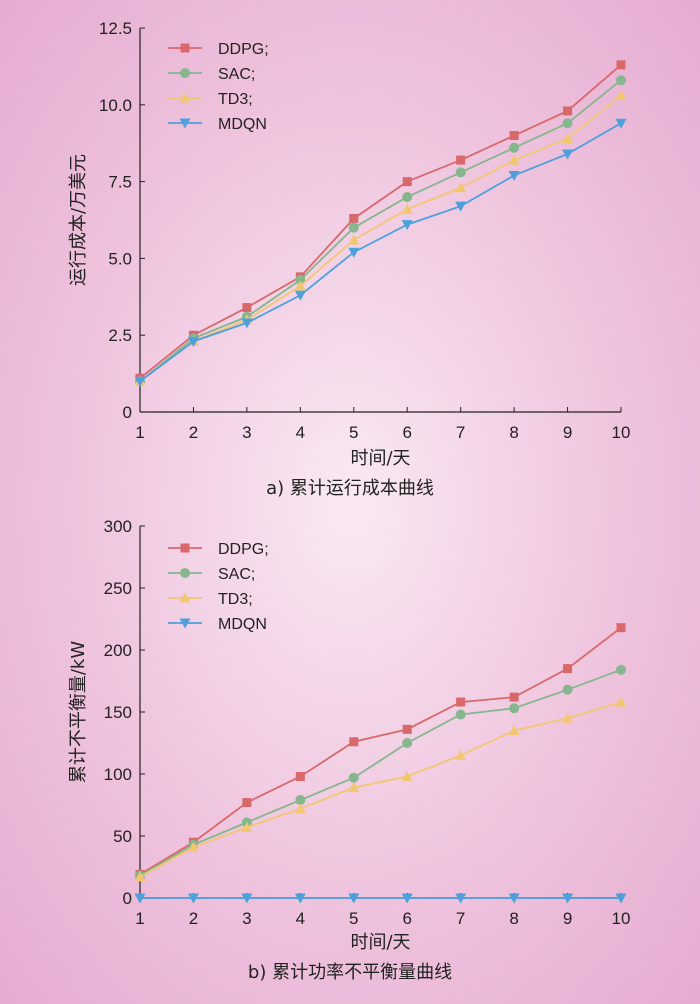  Describe the element at coordinates (139, 432) in the screenshot. I see `x-tick-label: 1` at that location.